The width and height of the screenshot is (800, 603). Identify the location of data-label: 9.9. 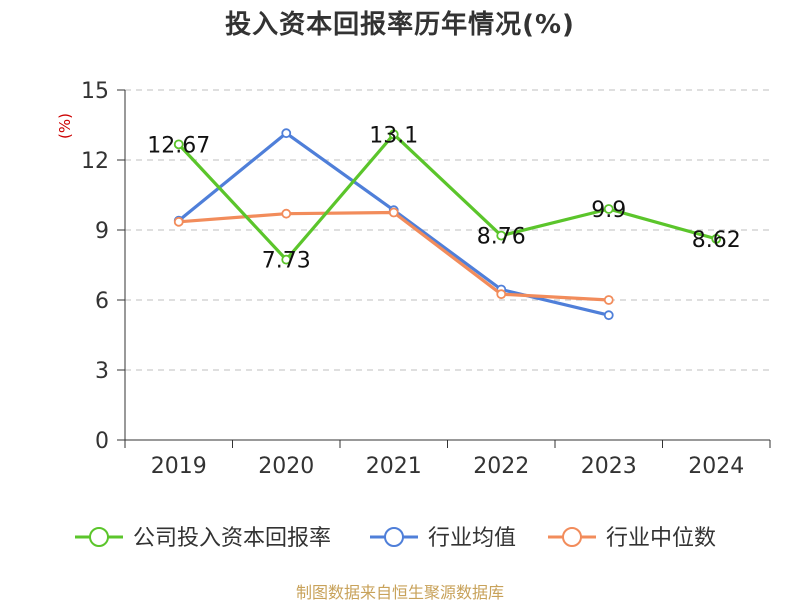
(608, 210).